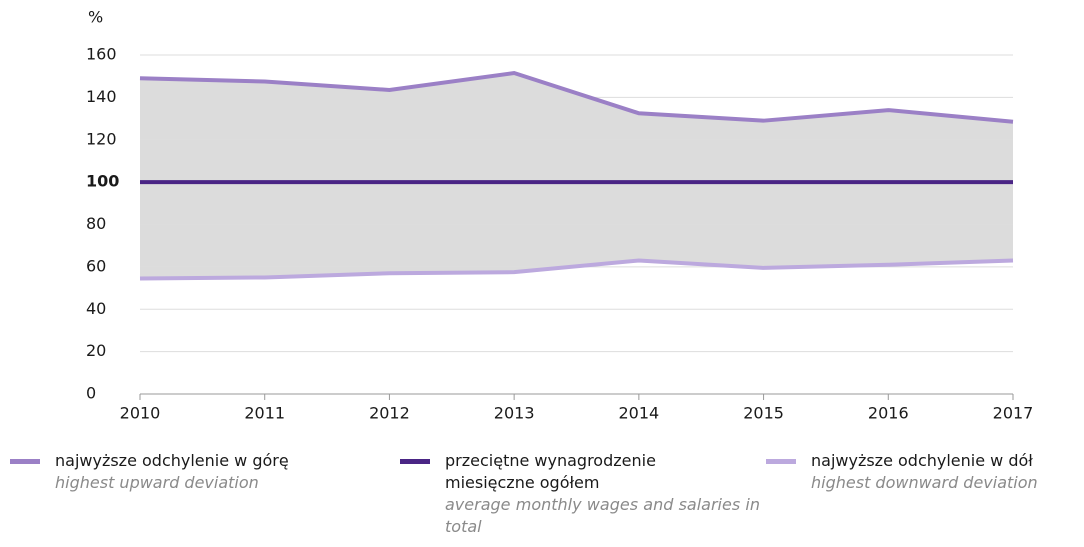 The width and height of the screenshot is (1084, 547). What do you see at coordinates (514, 413) in the screenshot?
I see `x-tick-label: 2013` at bounding box center [514, 413].